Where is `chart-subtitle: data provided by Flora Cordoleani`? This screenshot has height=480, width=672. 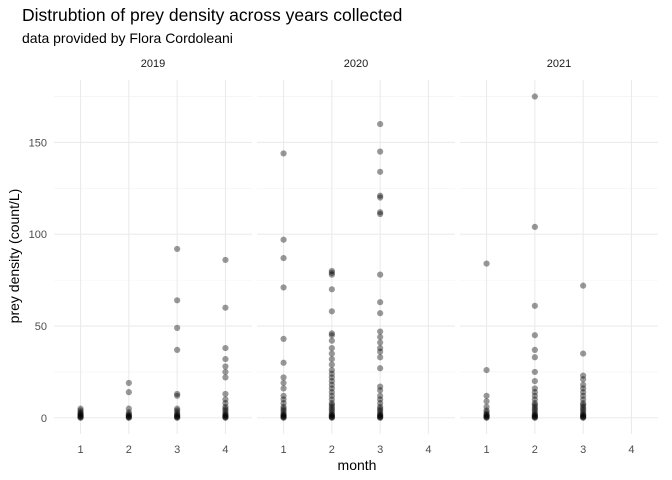 chart-subtitle: data provided by Flora Cordoleani is located at coordinates (127, 38).